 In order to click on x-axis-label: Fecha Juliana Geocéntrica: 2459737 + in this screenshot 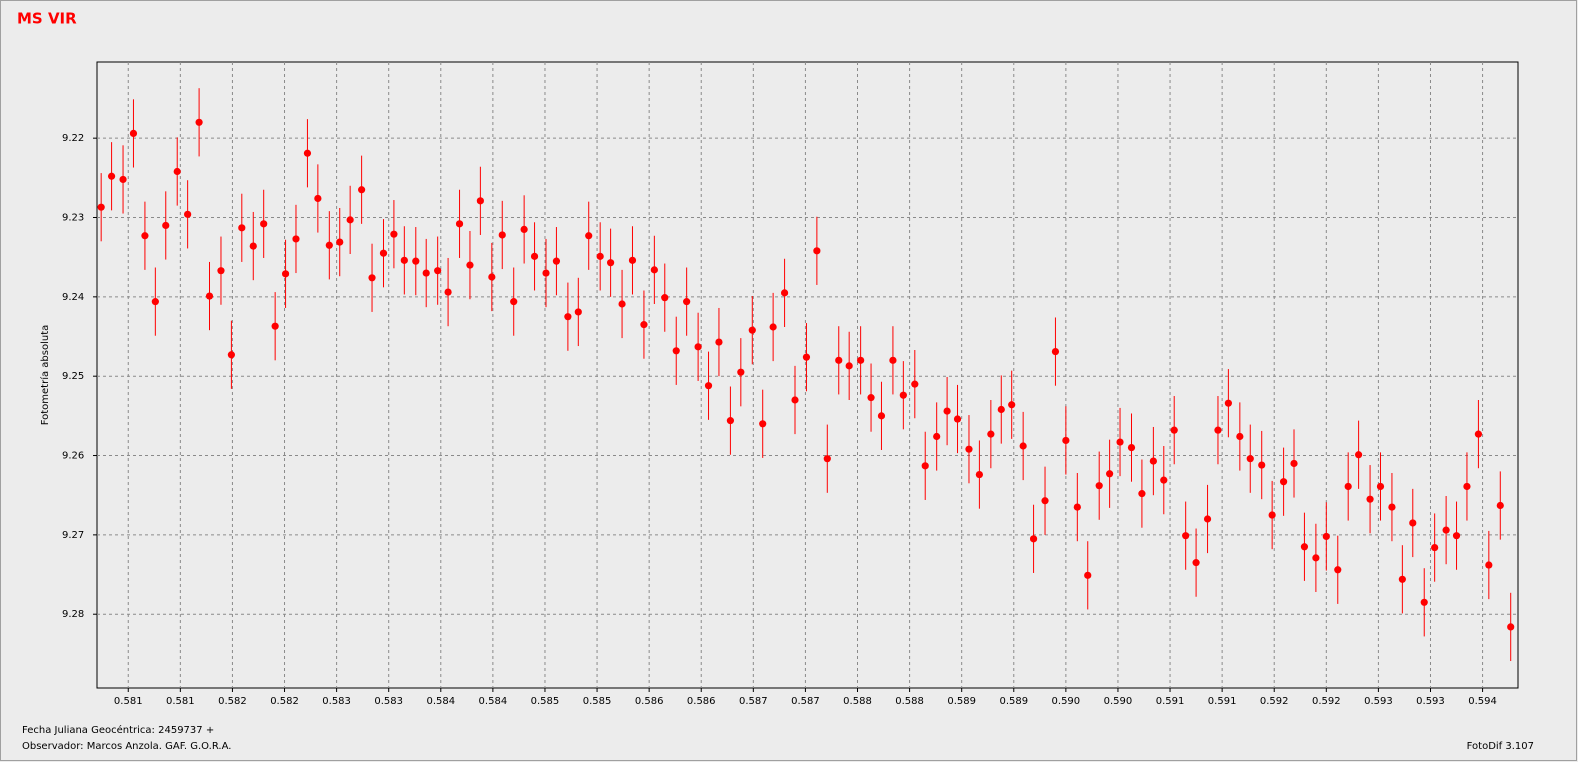, I will do `click(118, 730)`.